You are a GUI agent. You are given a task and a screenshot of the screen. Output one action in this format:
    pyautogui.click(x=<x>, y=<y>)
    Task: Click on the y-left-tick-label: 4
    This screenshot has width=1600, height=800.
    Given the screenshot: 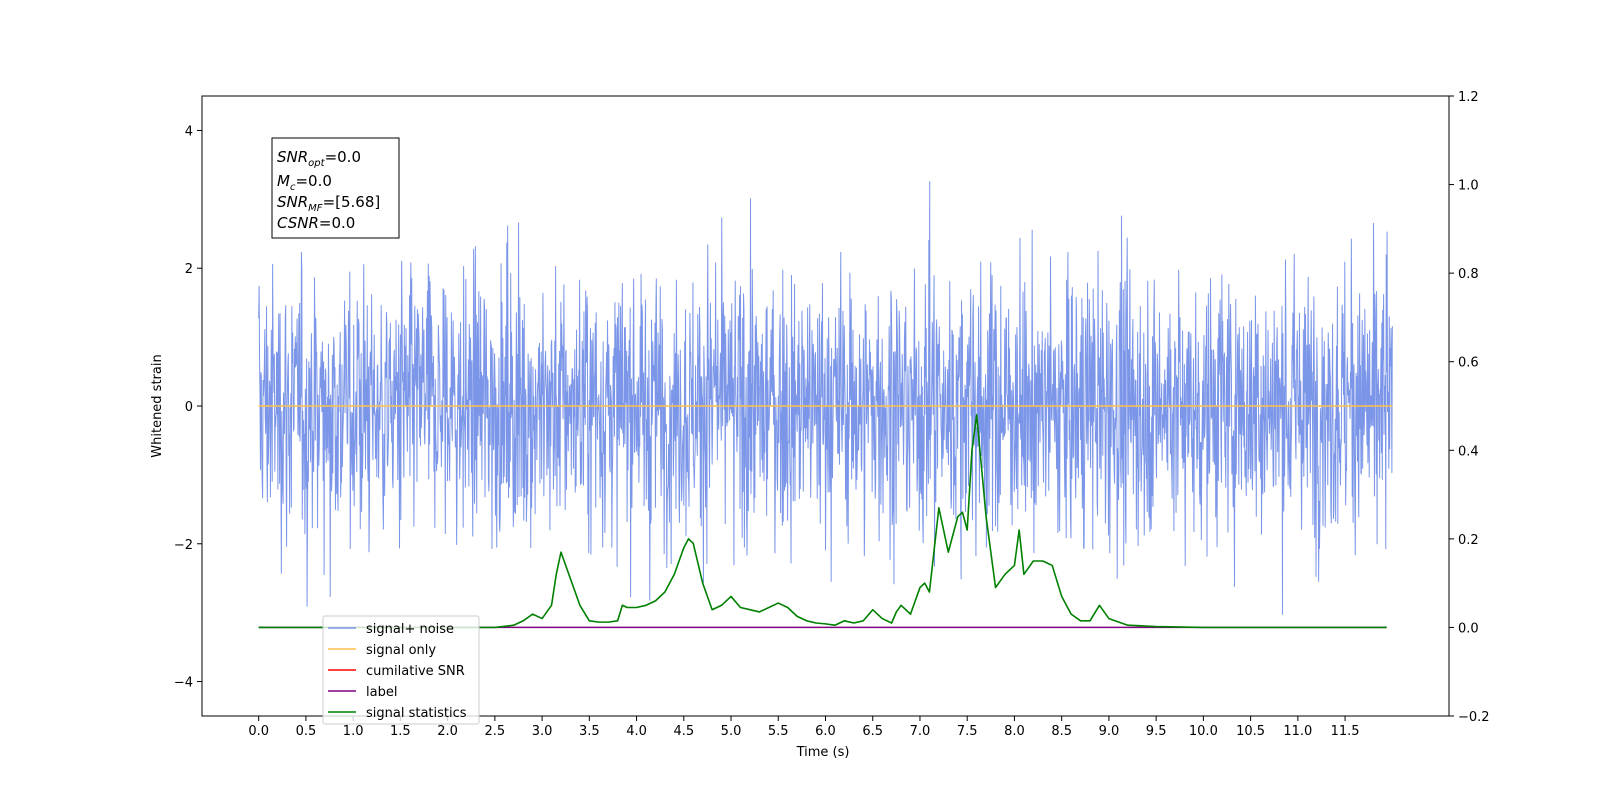 What is the action you would take?
    pyautogui.click(x=189, y=131)
    